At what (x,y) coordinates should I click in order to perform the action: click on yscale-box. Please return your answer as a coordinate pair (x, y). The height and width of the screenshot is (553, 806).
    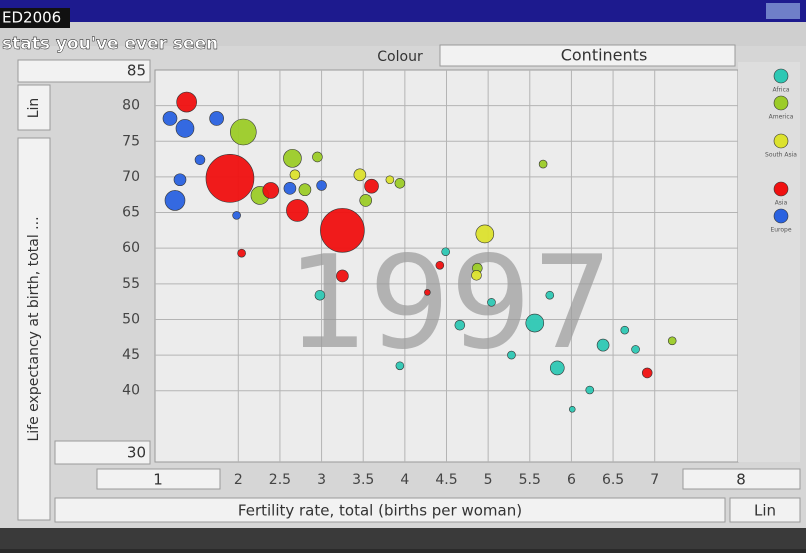
    Looking at the image, I should click on (34, 107).